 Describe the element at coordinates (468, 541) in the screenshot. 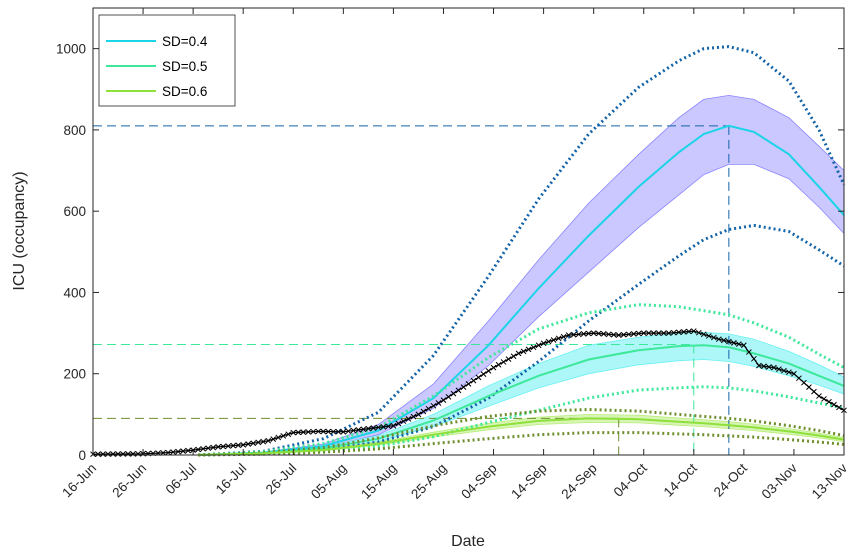

I see `x-axis-label: Date` at that location.